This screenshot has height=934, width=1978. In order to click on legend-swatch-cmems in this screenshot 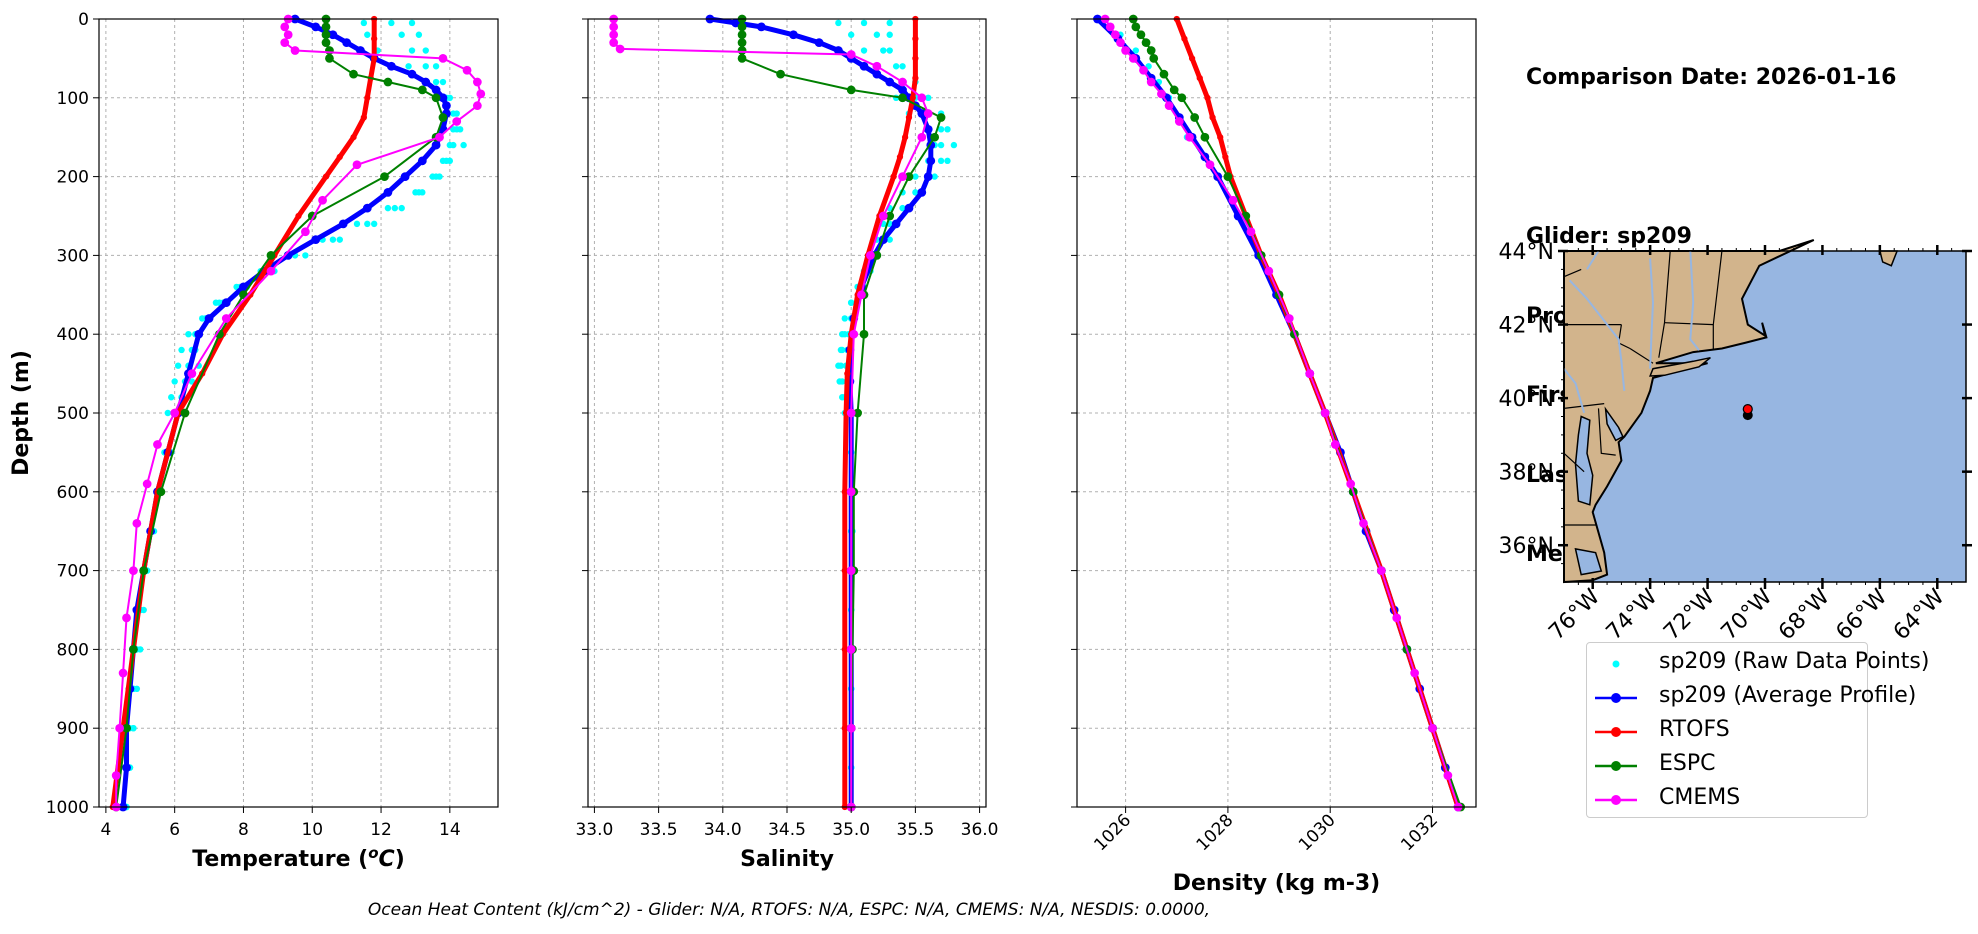, I will do `click(1616, 800)`.